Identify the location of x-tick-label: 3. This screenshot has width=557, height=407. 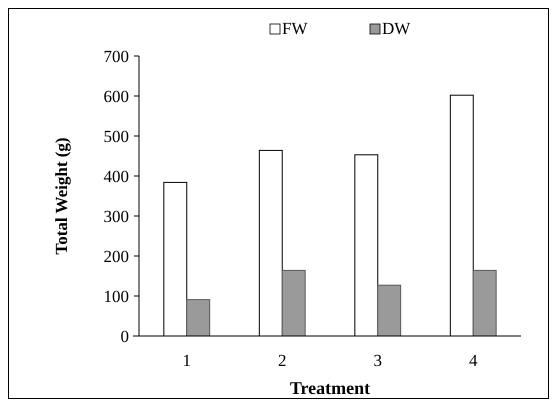
(378, 360).